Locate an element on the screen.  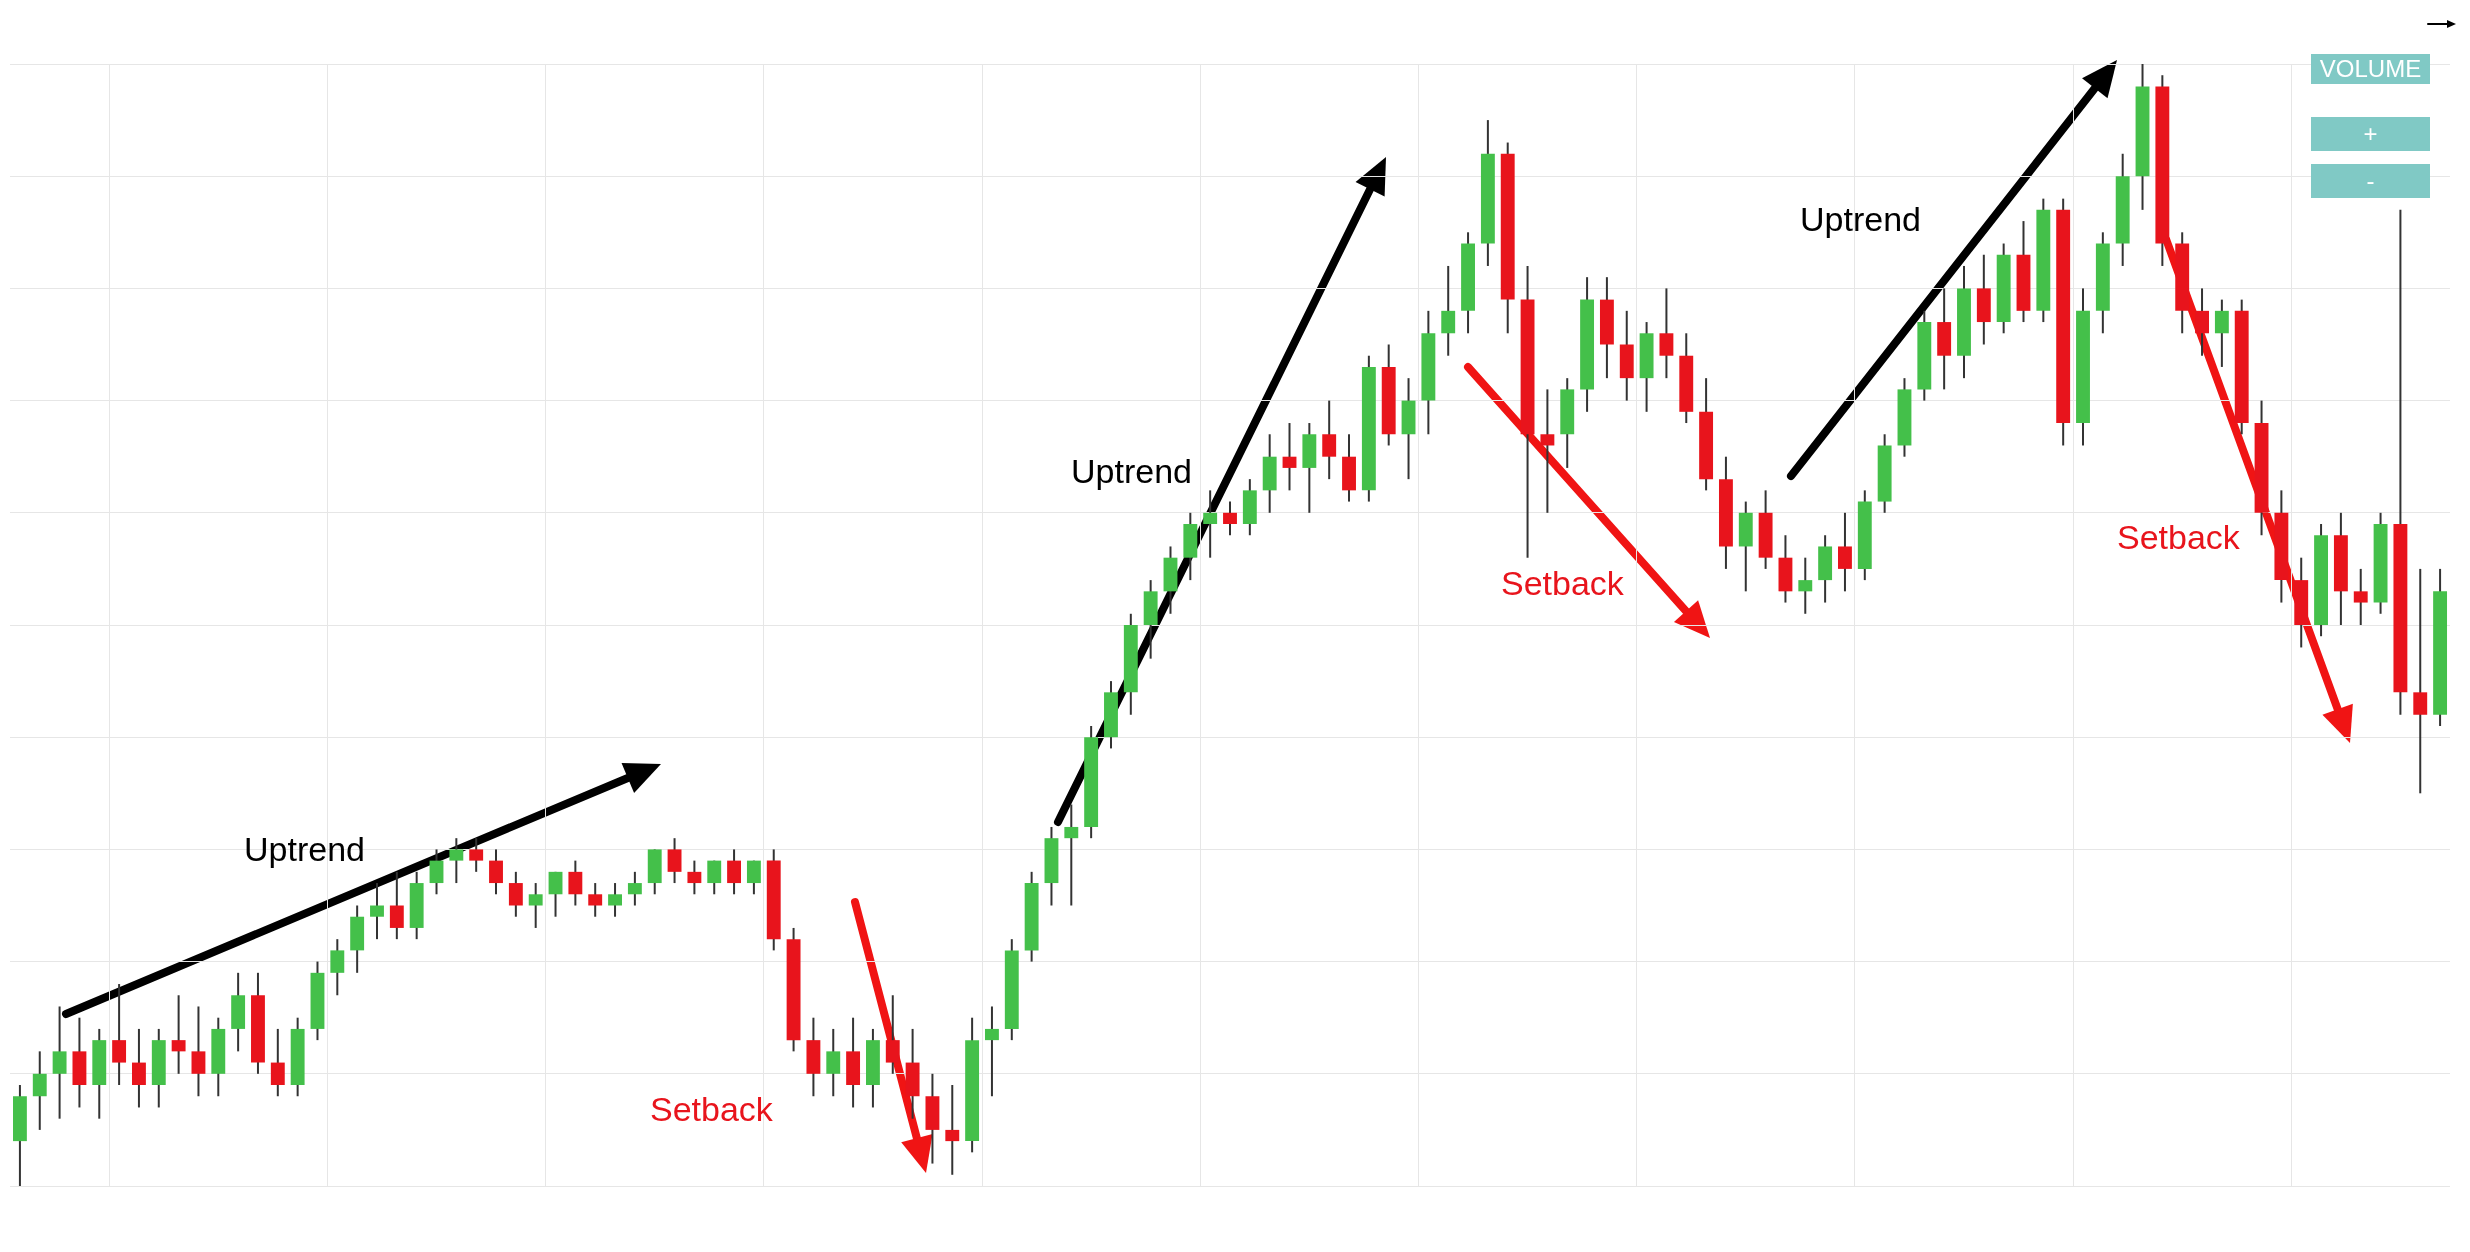
minus-button: - is located at coordinates (2370, 181).